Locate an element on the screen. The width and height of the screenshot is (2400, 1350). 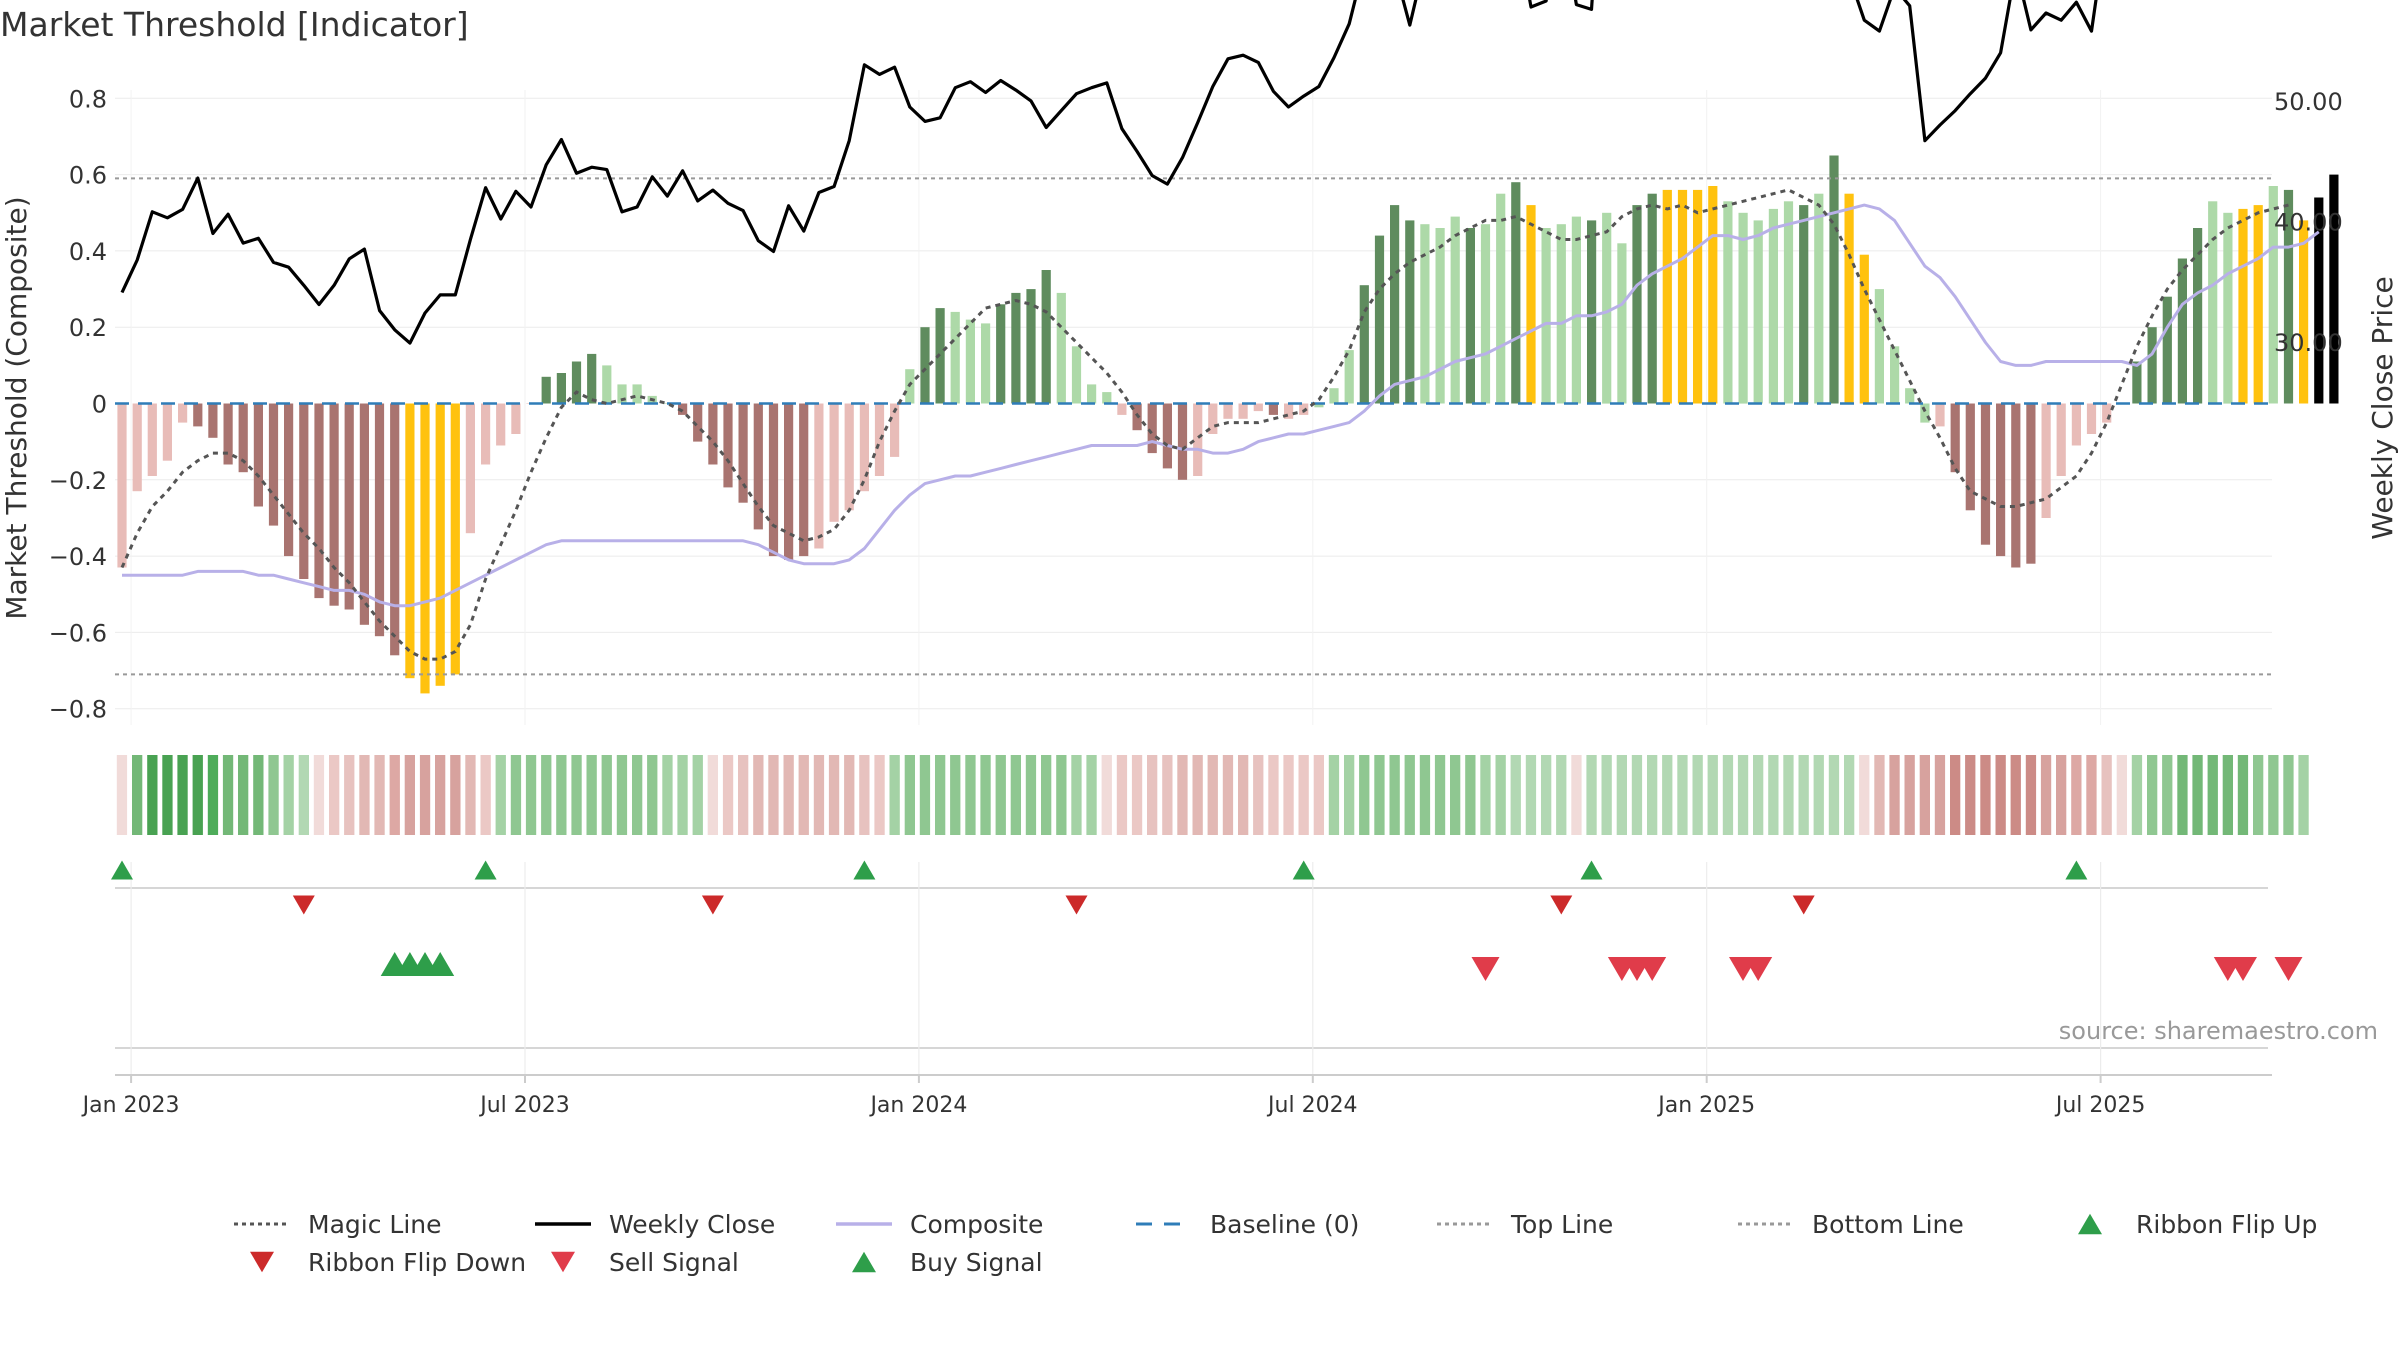
legend-item: Magic Line is located at coordinates (338, 1224).